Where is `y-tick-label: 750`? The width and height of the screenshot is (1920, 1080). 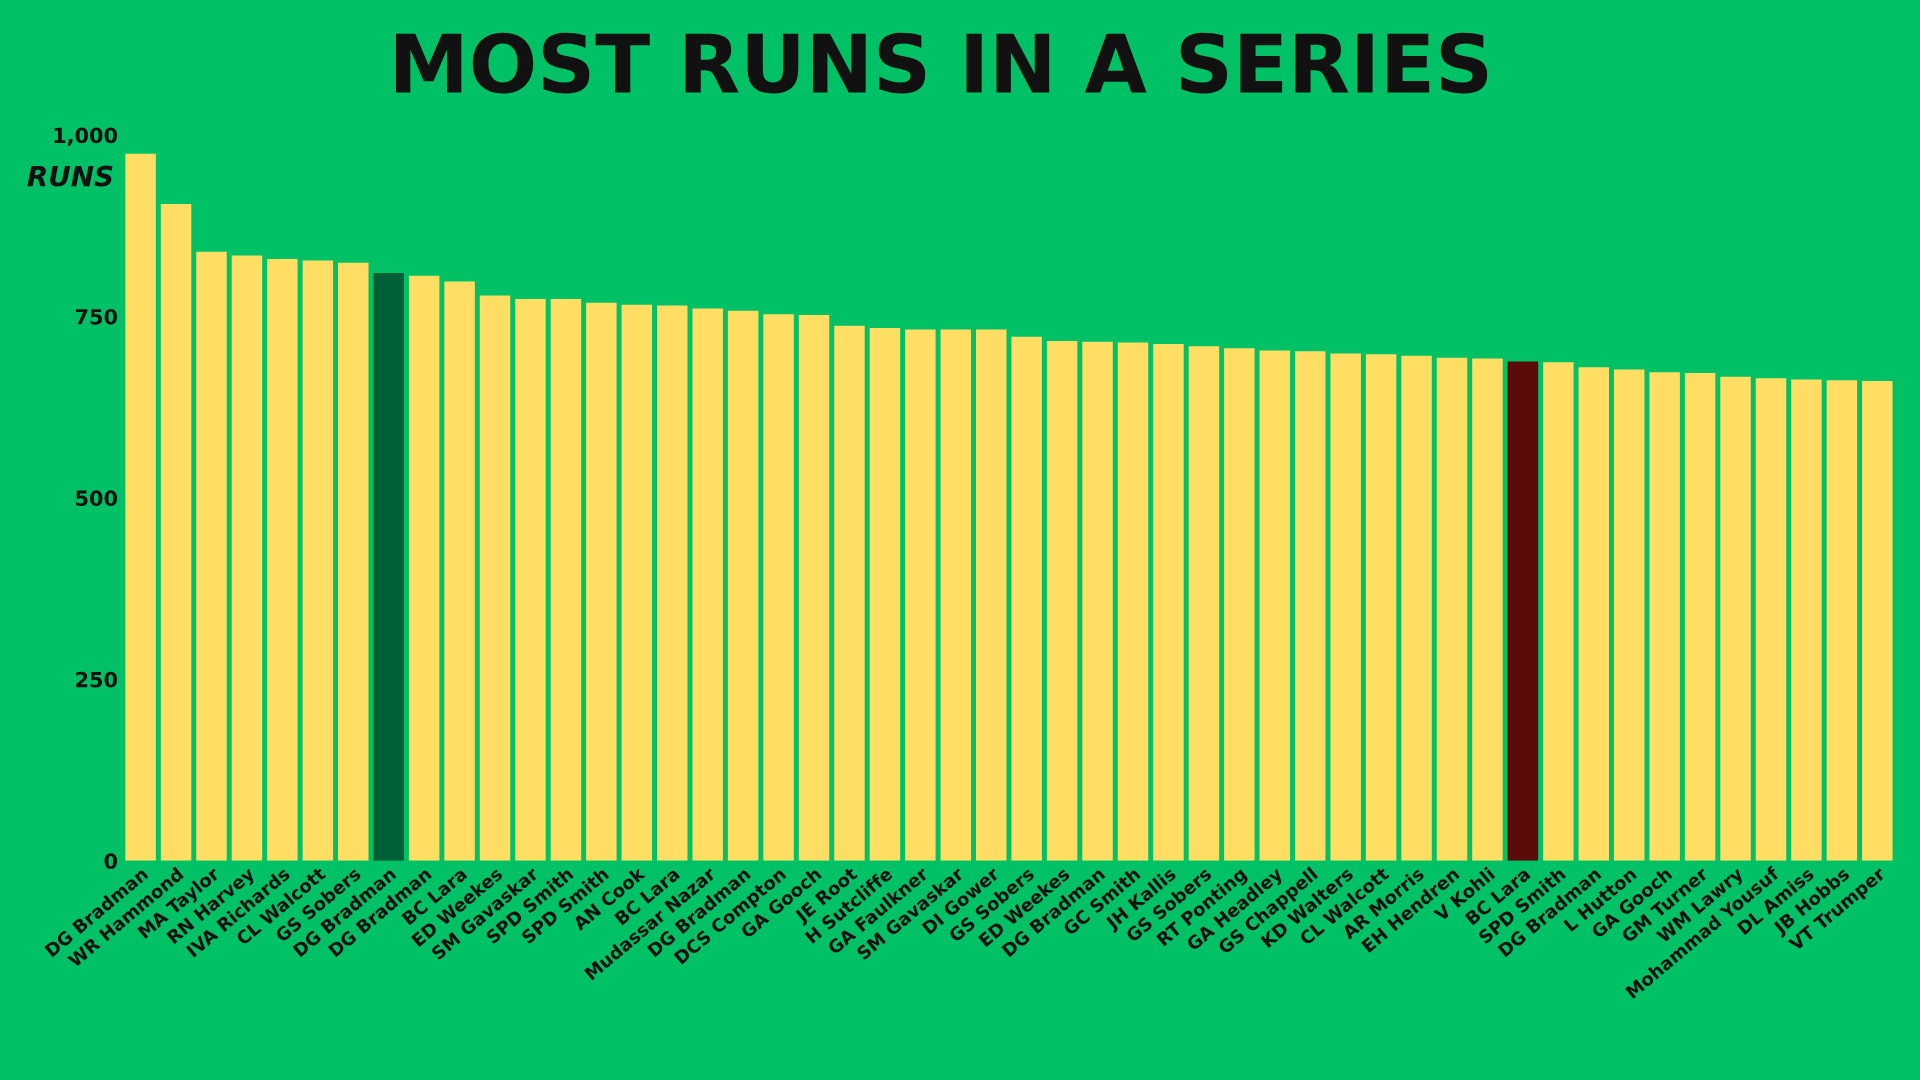 y-tick-label: 750 is located at coordinates (96, 316).